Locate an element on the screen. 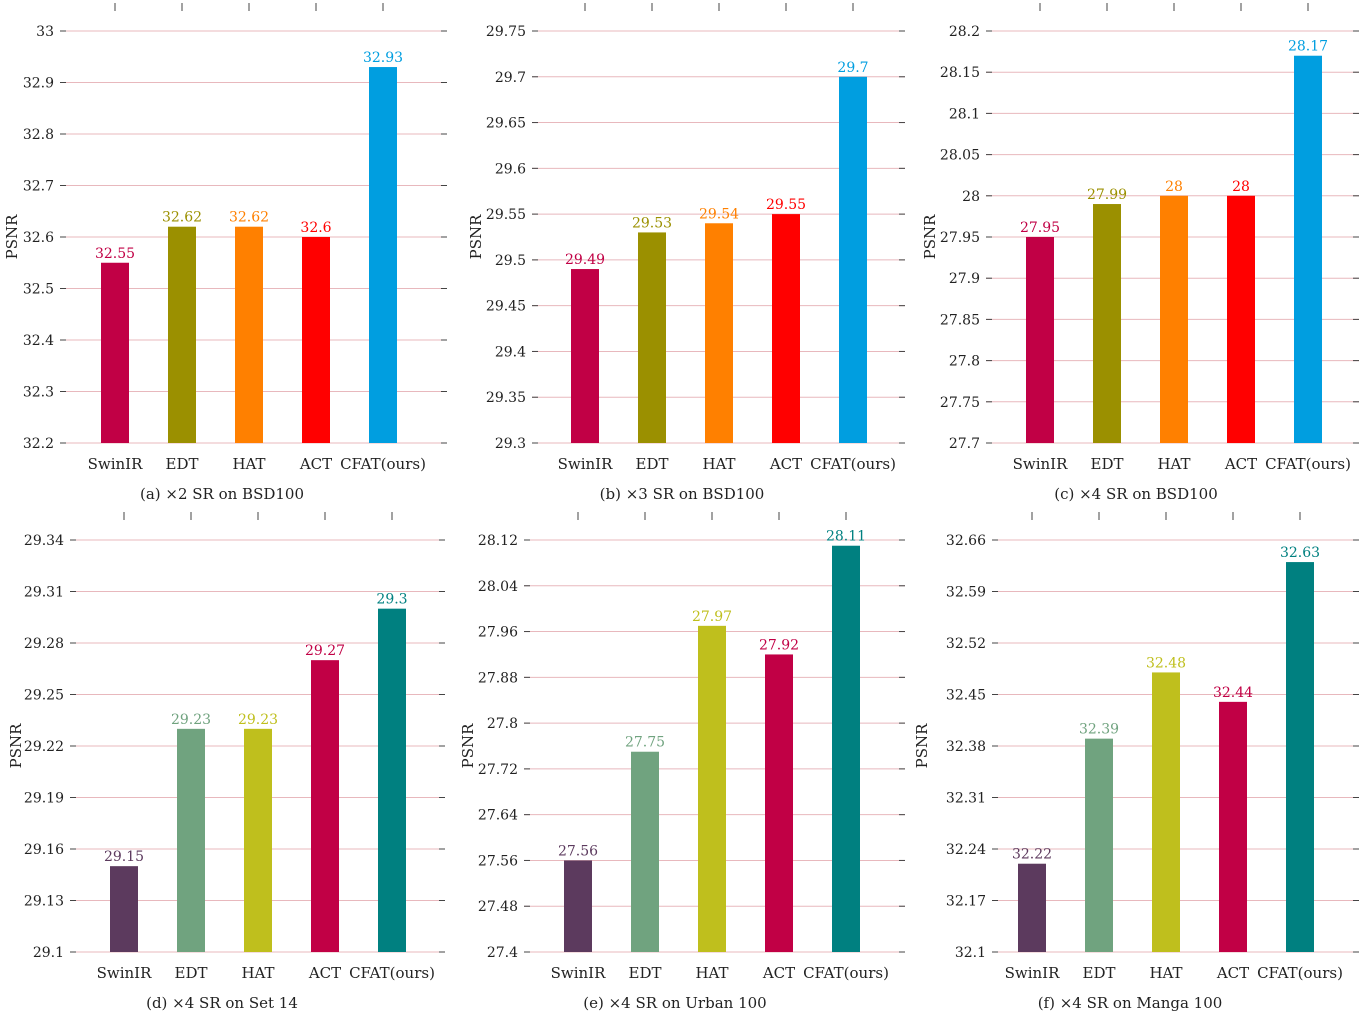  chart-caption: (c) ×4 SR on BSD100 is located at coordinates (1136, 494).